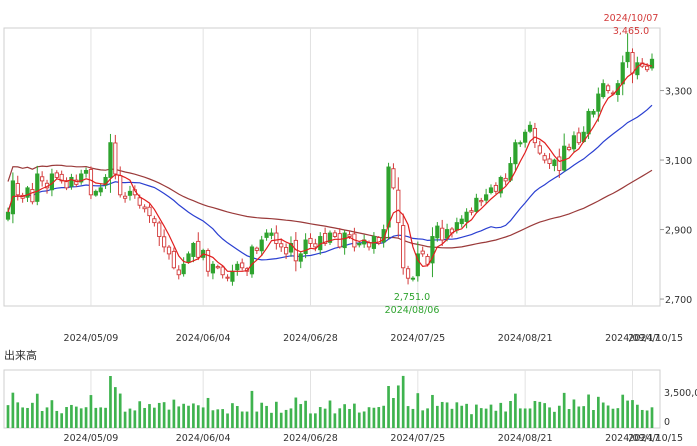  I want to click on low-value-label: 2,751.0, so click(412, 297).